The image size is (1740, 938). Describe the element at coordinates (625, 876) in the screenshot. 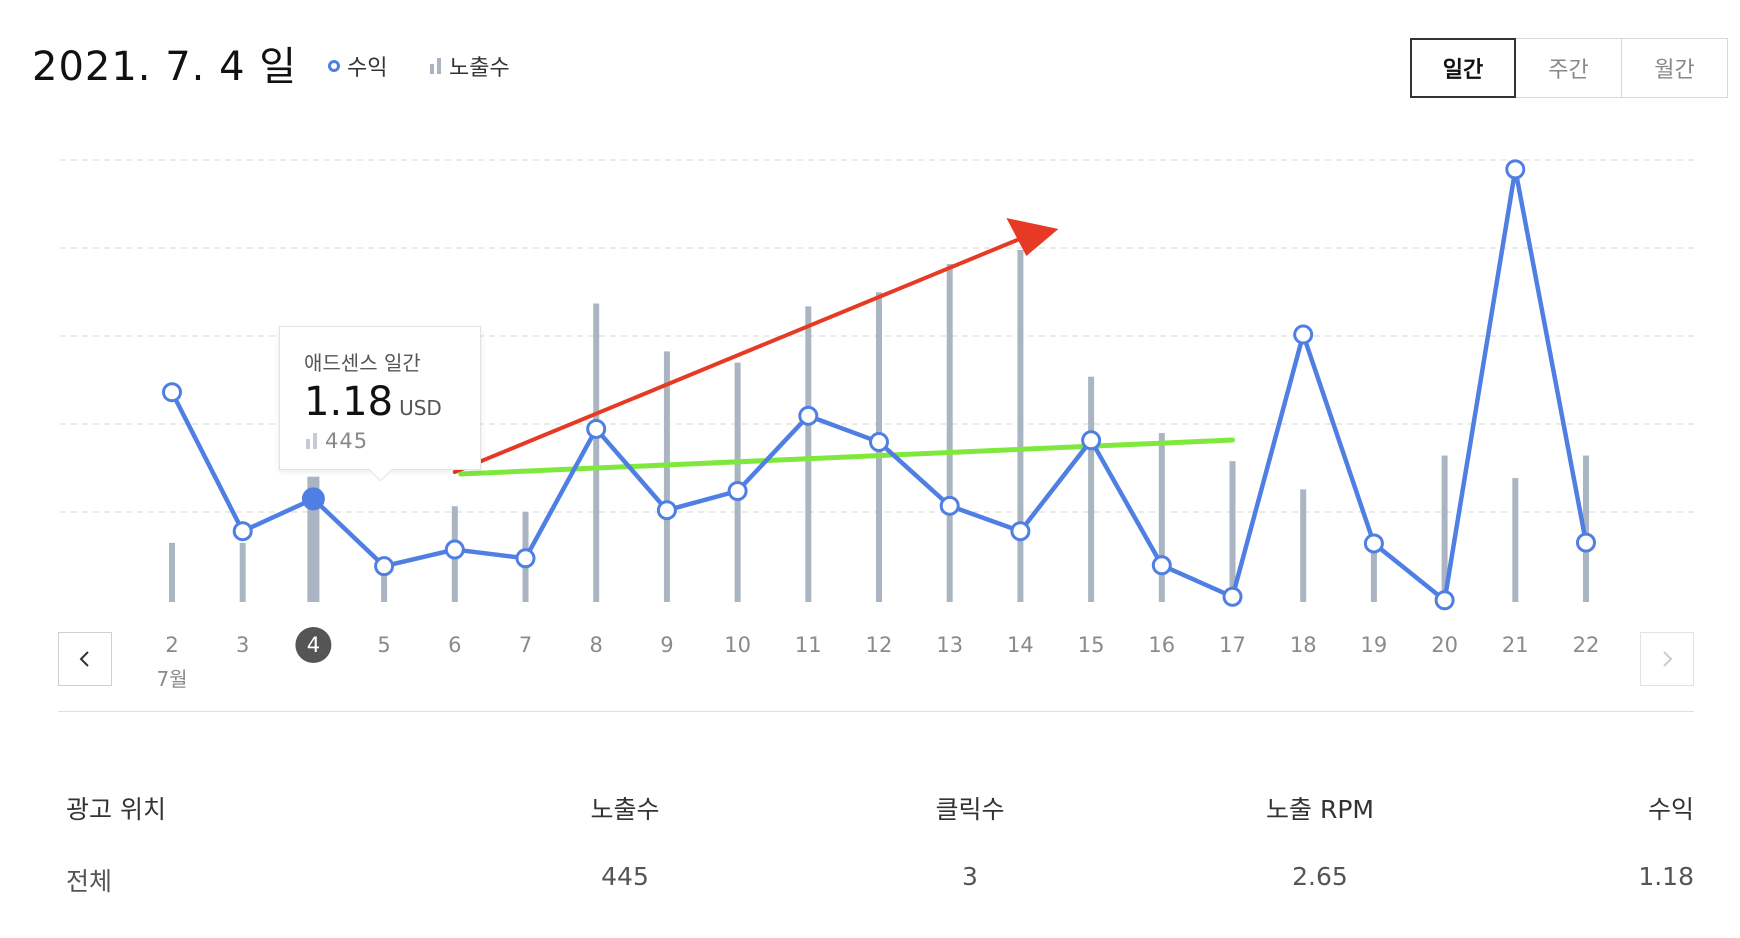

I see `table-cell-impressions: 445` at that location.